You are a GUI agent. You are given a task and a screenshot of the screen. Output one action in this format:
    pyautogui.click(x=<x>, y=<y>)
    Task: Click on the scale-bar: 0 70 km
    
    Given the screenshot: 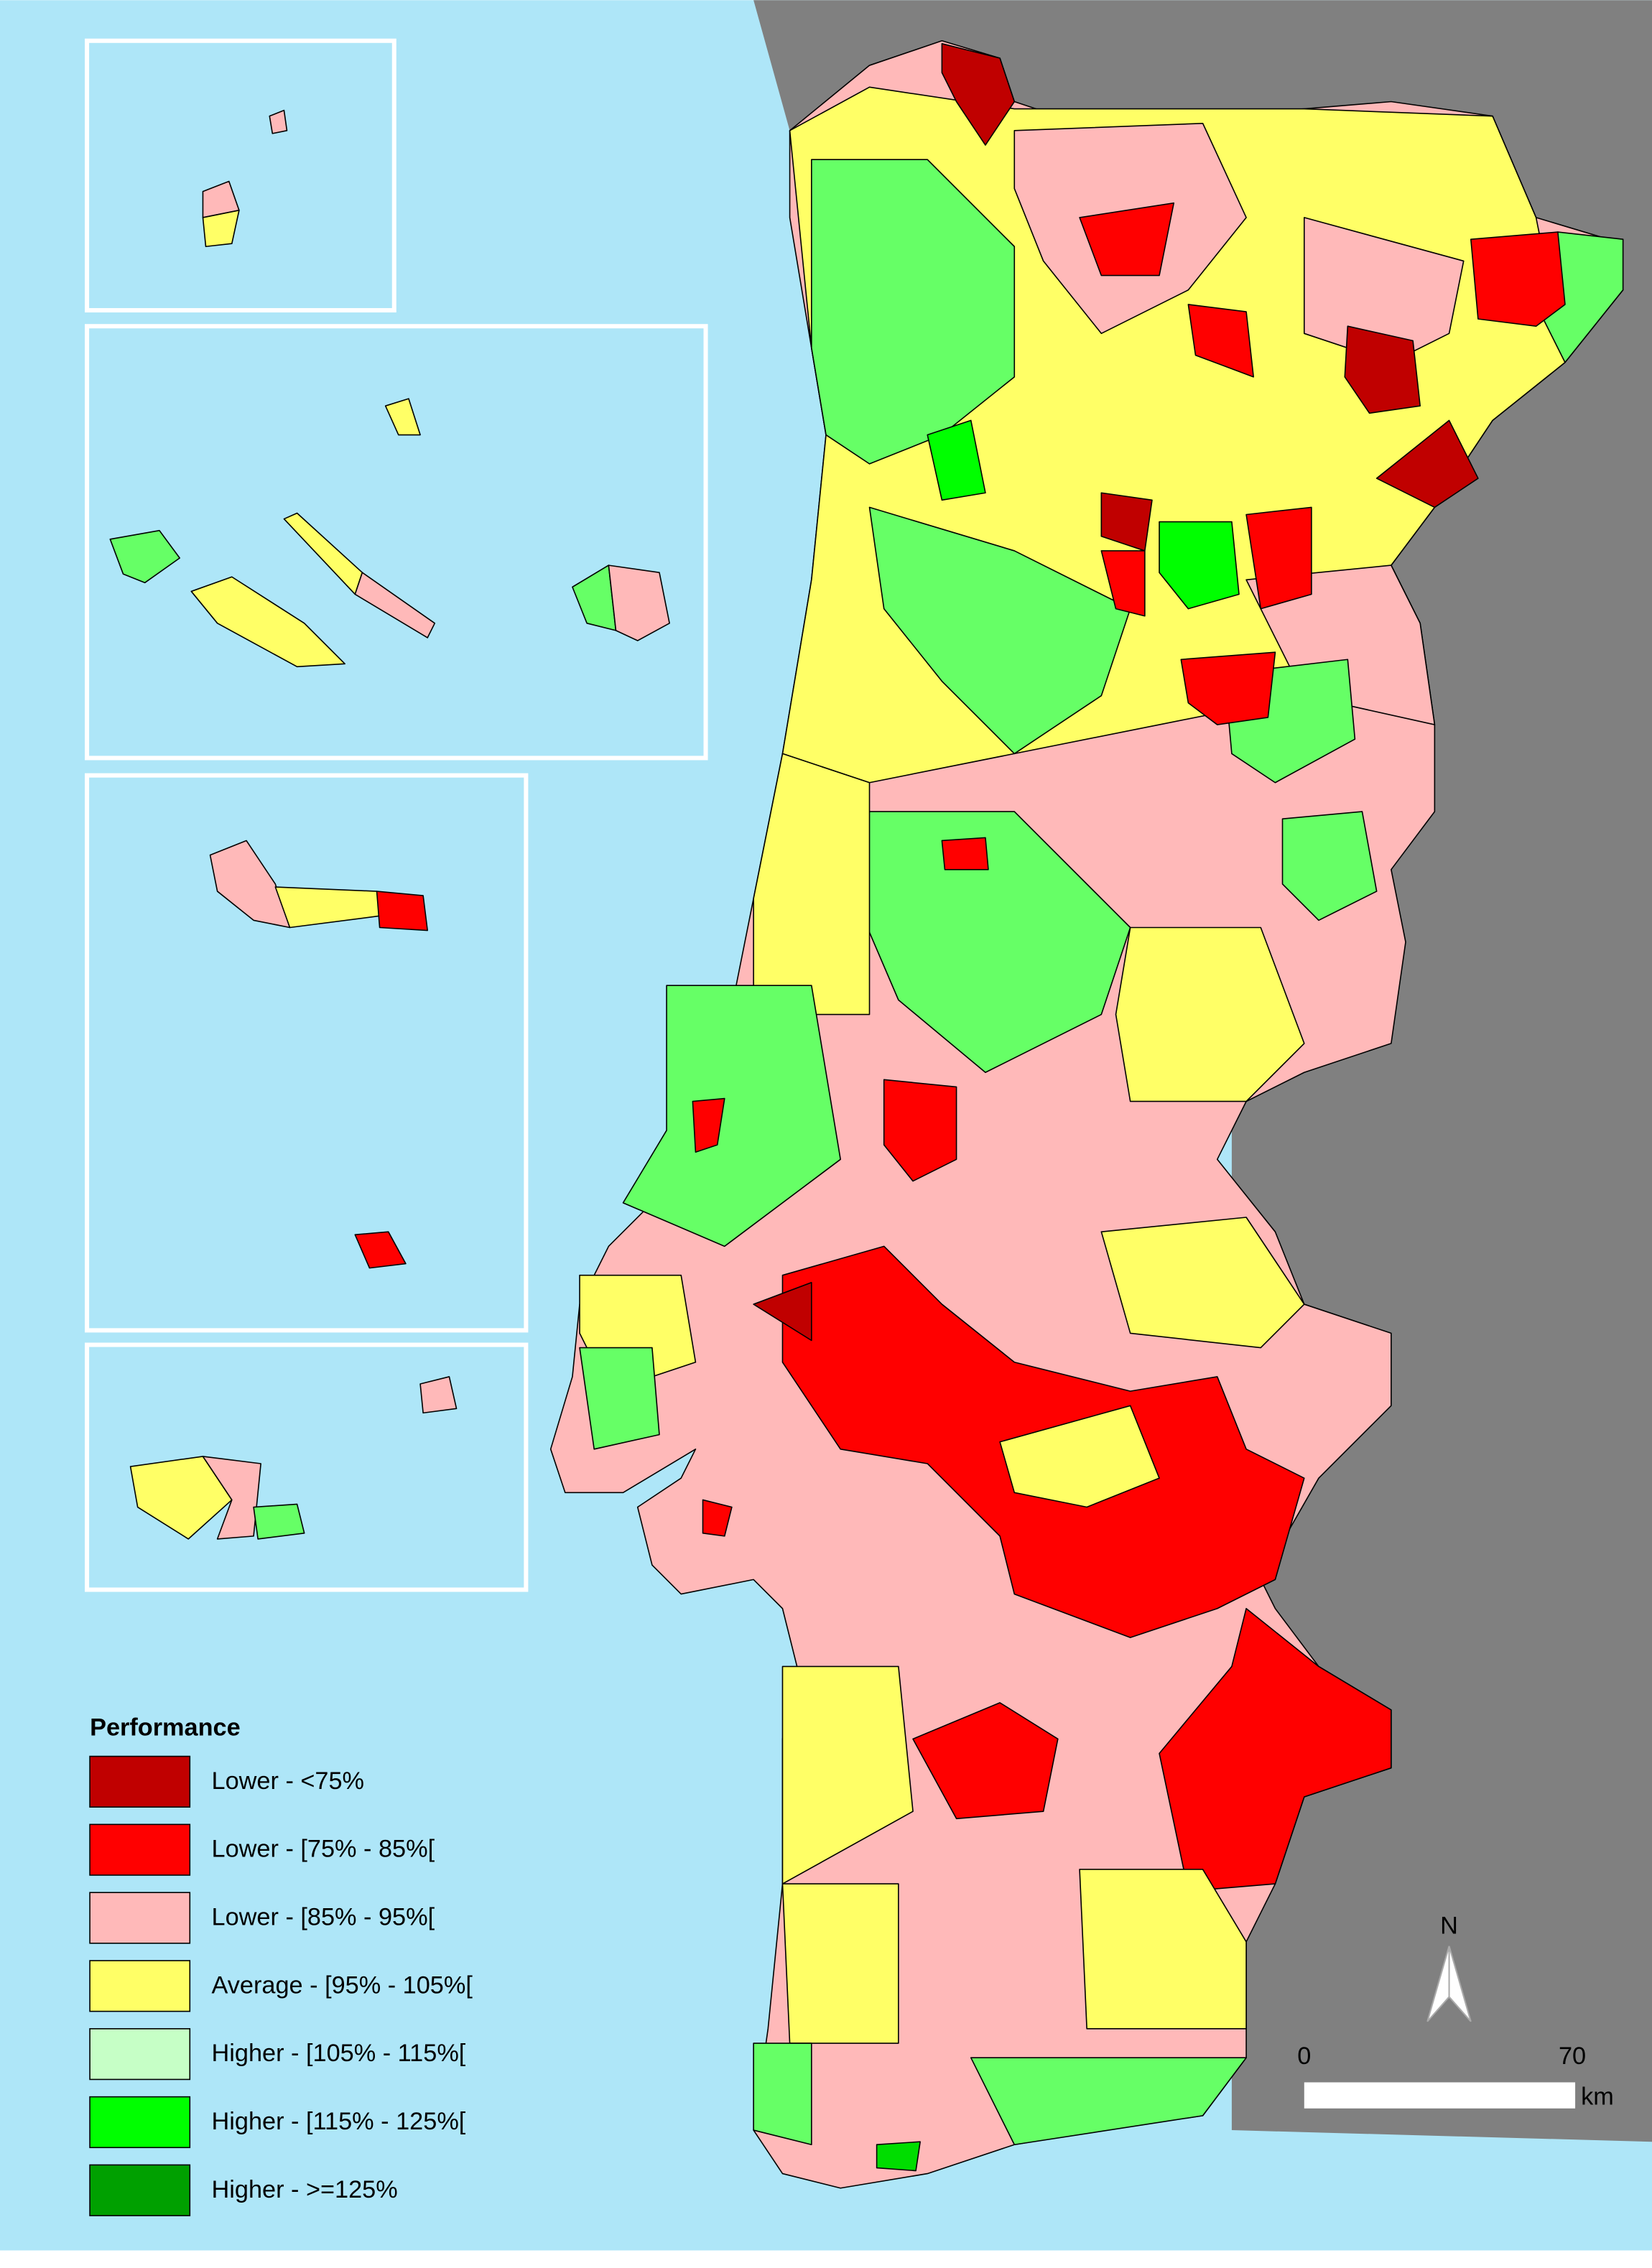 What is the action you would take?
    pyautogui.click(x=1456, y=2076)
    